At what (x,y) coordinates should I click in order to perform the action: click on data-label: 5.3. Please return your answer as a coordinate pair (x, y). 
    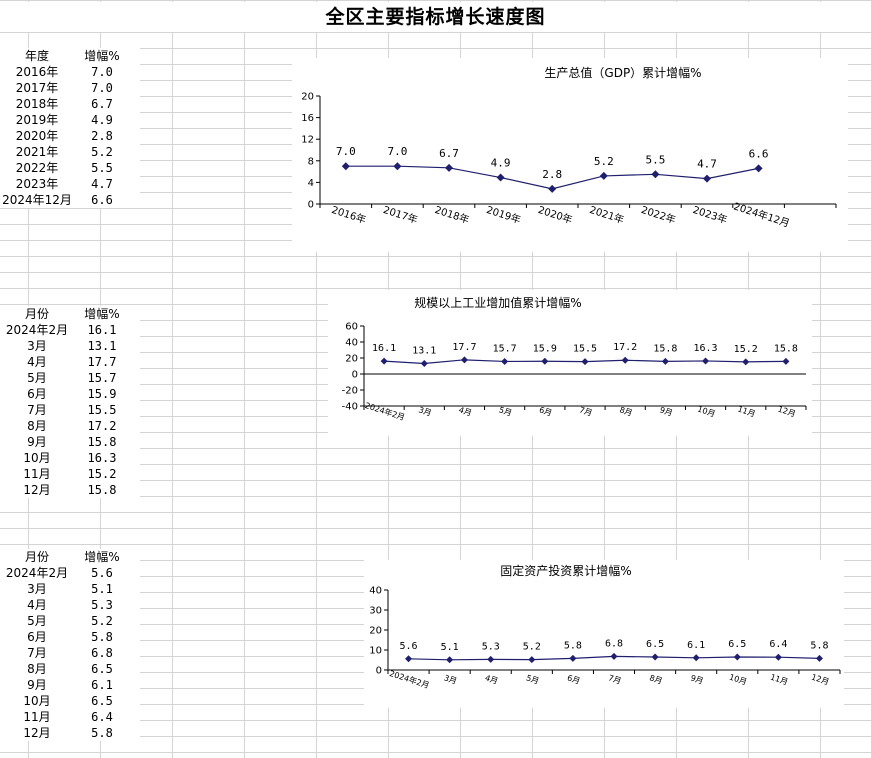
    Looking at the image, I should click on (491, 646).